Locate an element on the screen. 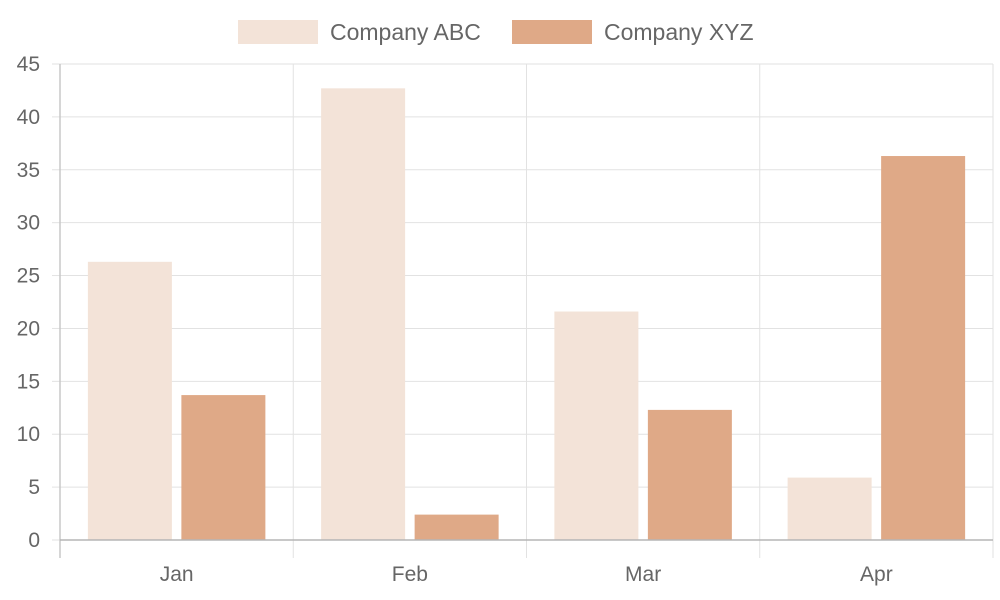 Image resolution: width=1000 pixels, height=600 pixels. legend-label-company-abc: Company ABC is located at coordinates (405, 32).